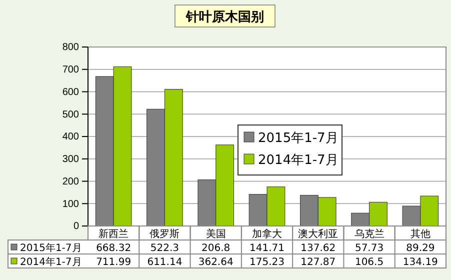 This screenshot has height=280, width=451. What do you see at coordinates (420, 234) in the screenshot?
I see `x-tick-label: 其他` at bounding box center [420, 234].